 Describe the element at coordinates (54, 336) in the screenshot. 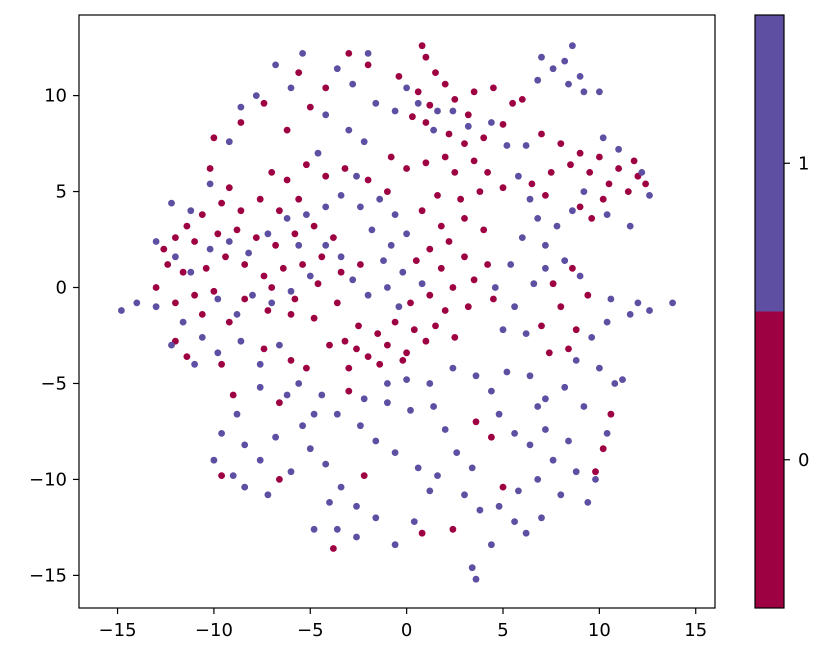

I see `y-axis: −15 −10 −5 0 5 10` at that location.